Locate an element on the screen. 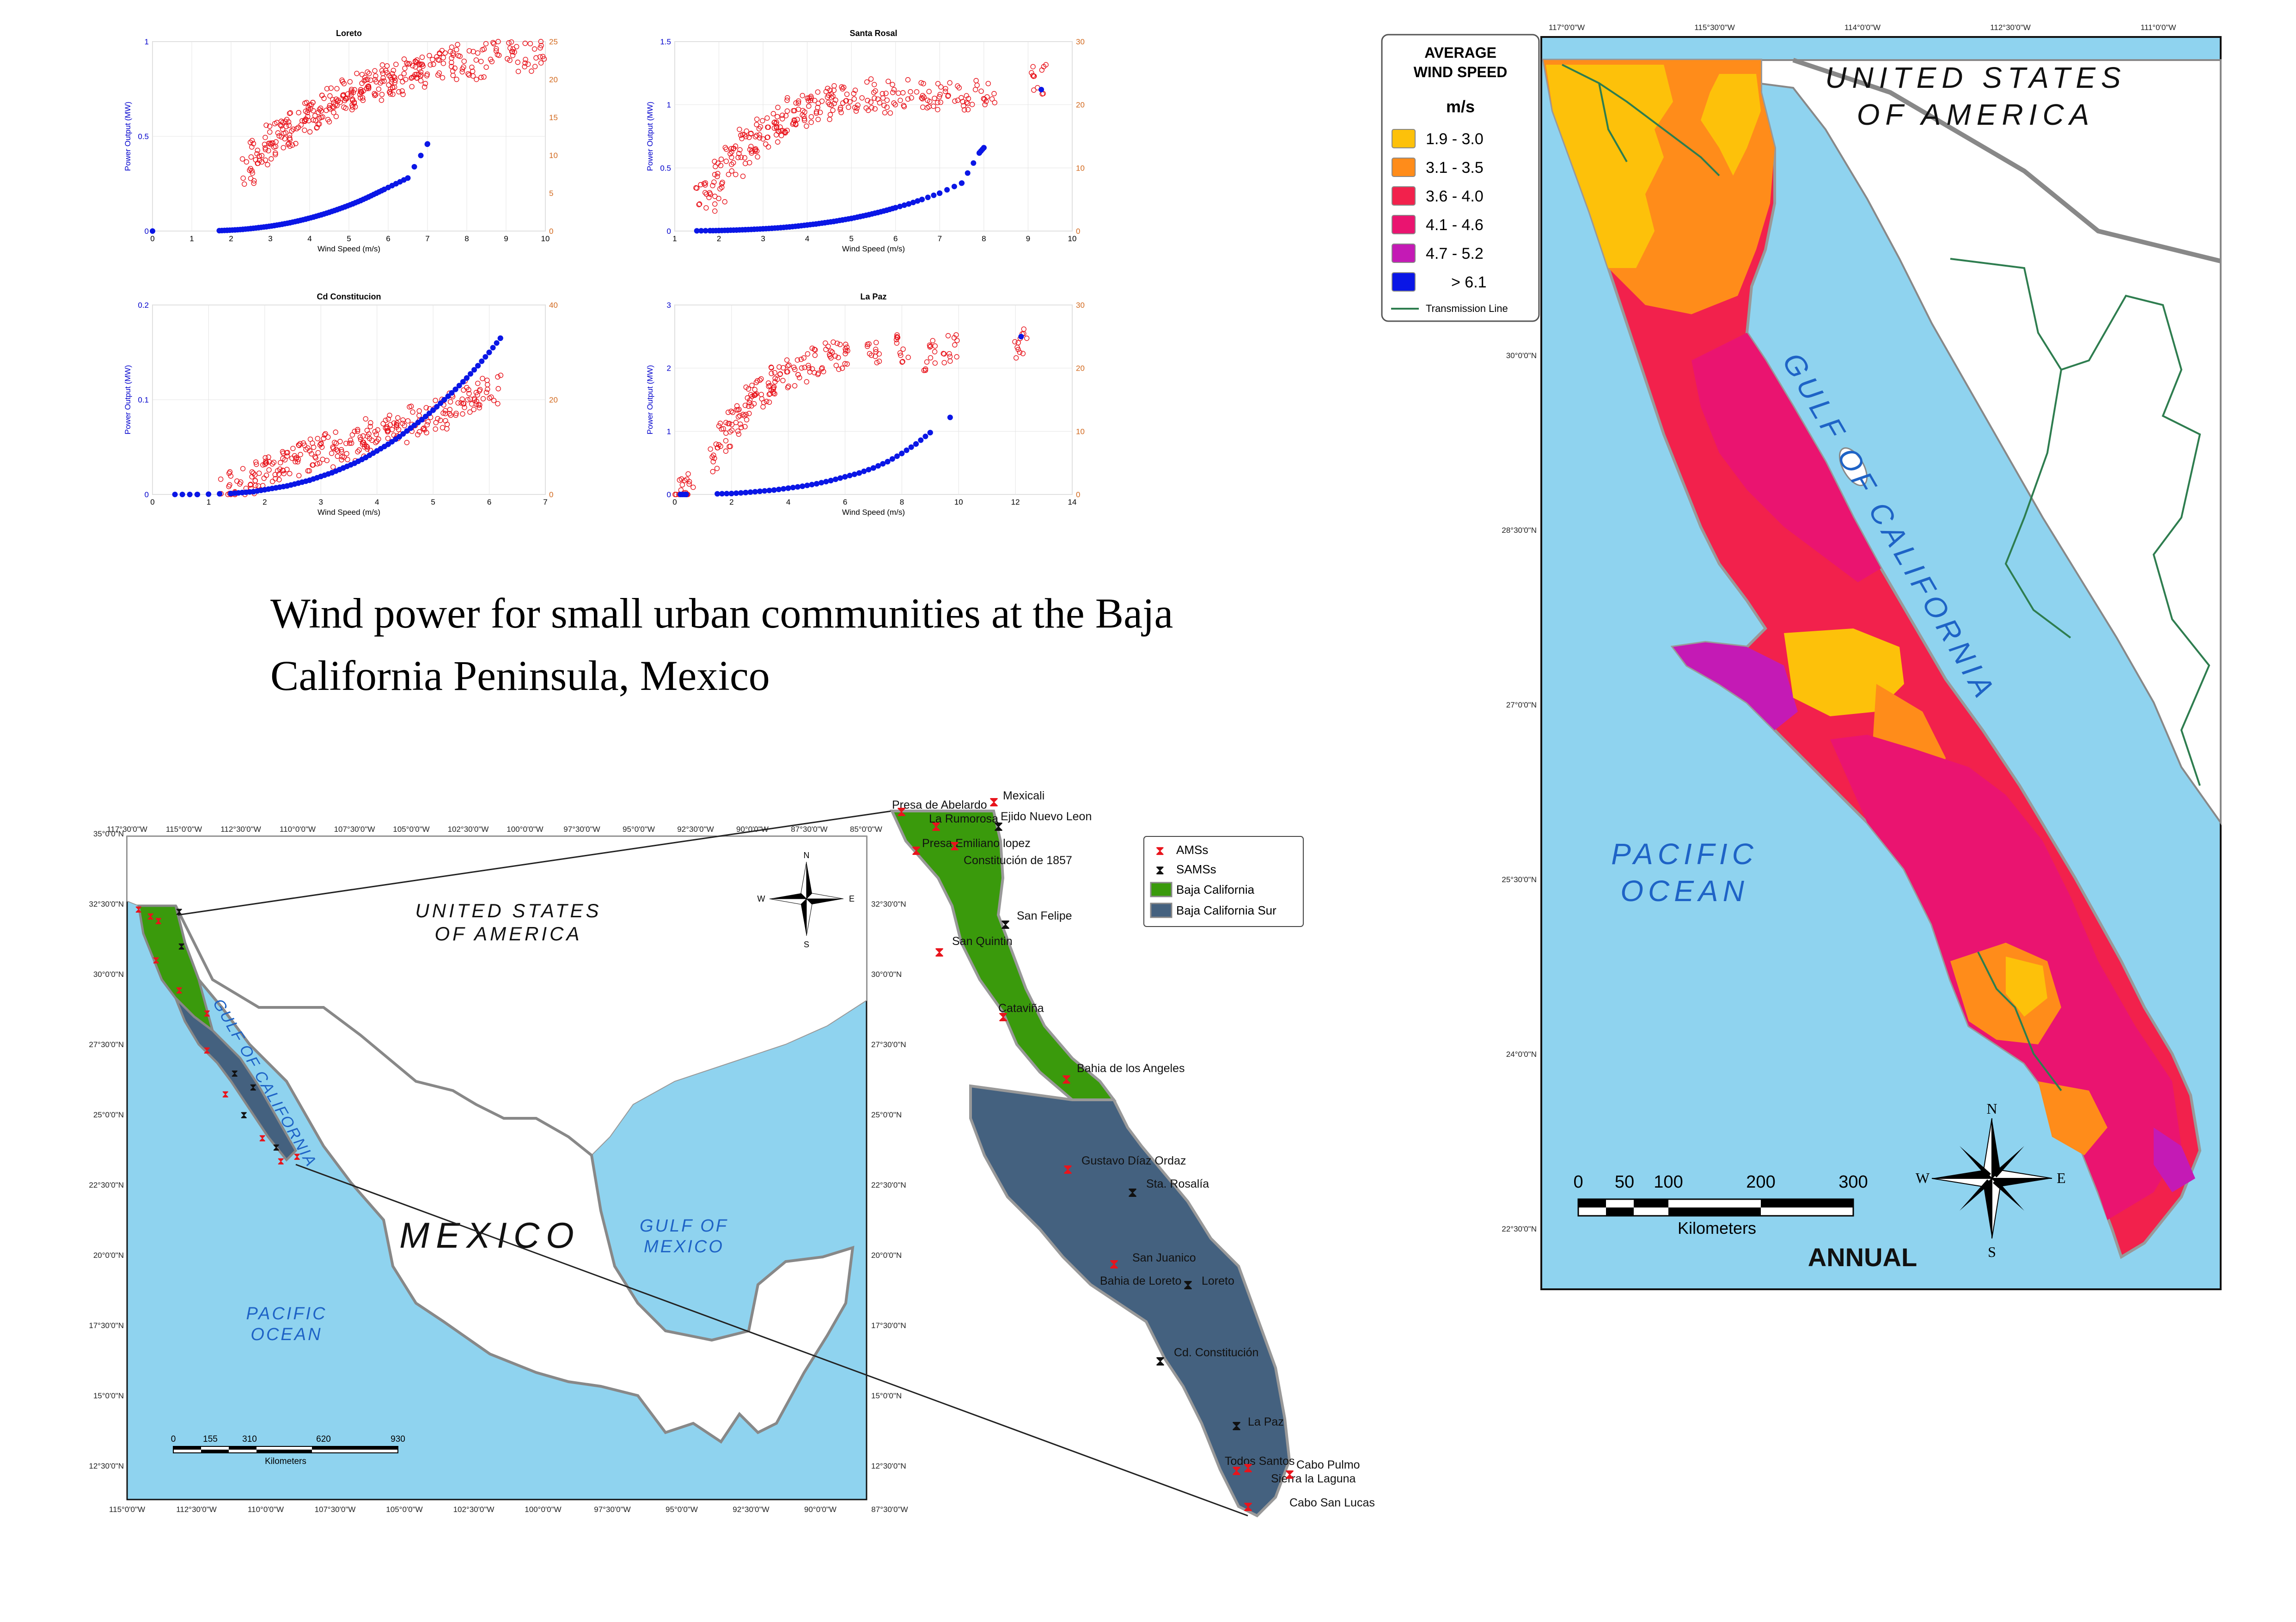 The height and width of the screenshot is (1622, 2296). y2-tick-label: 25 is located at coordinates (554, 41).